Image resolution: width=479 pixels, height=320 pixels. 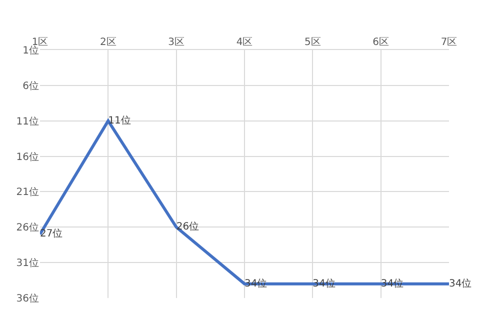 What do you see at coordinates (27, 192) in the screenshot?
I see `y-tick-label: 21位` at bounding box center [27, 192].